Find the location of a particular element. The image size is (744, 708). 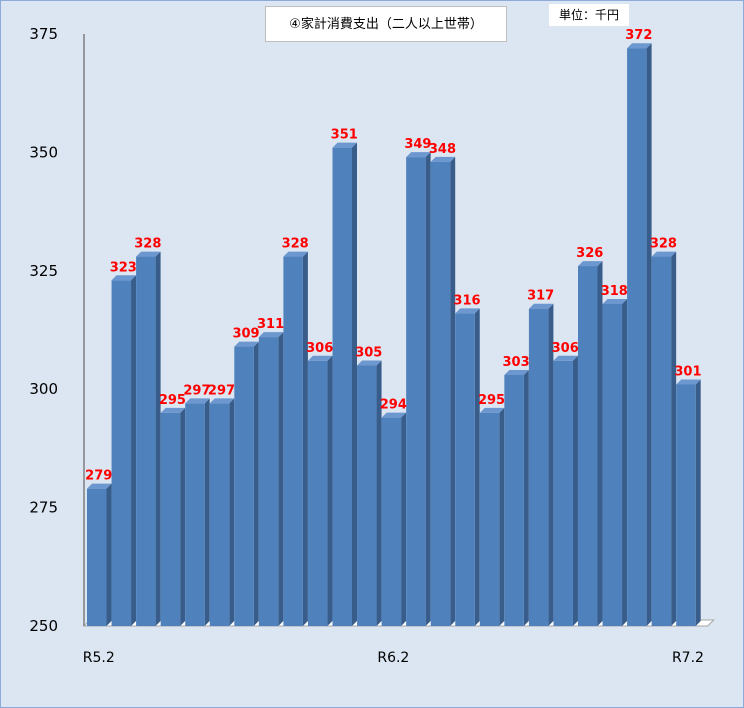

x-tick-label: R6.2 is located at coordinates (393, 658).